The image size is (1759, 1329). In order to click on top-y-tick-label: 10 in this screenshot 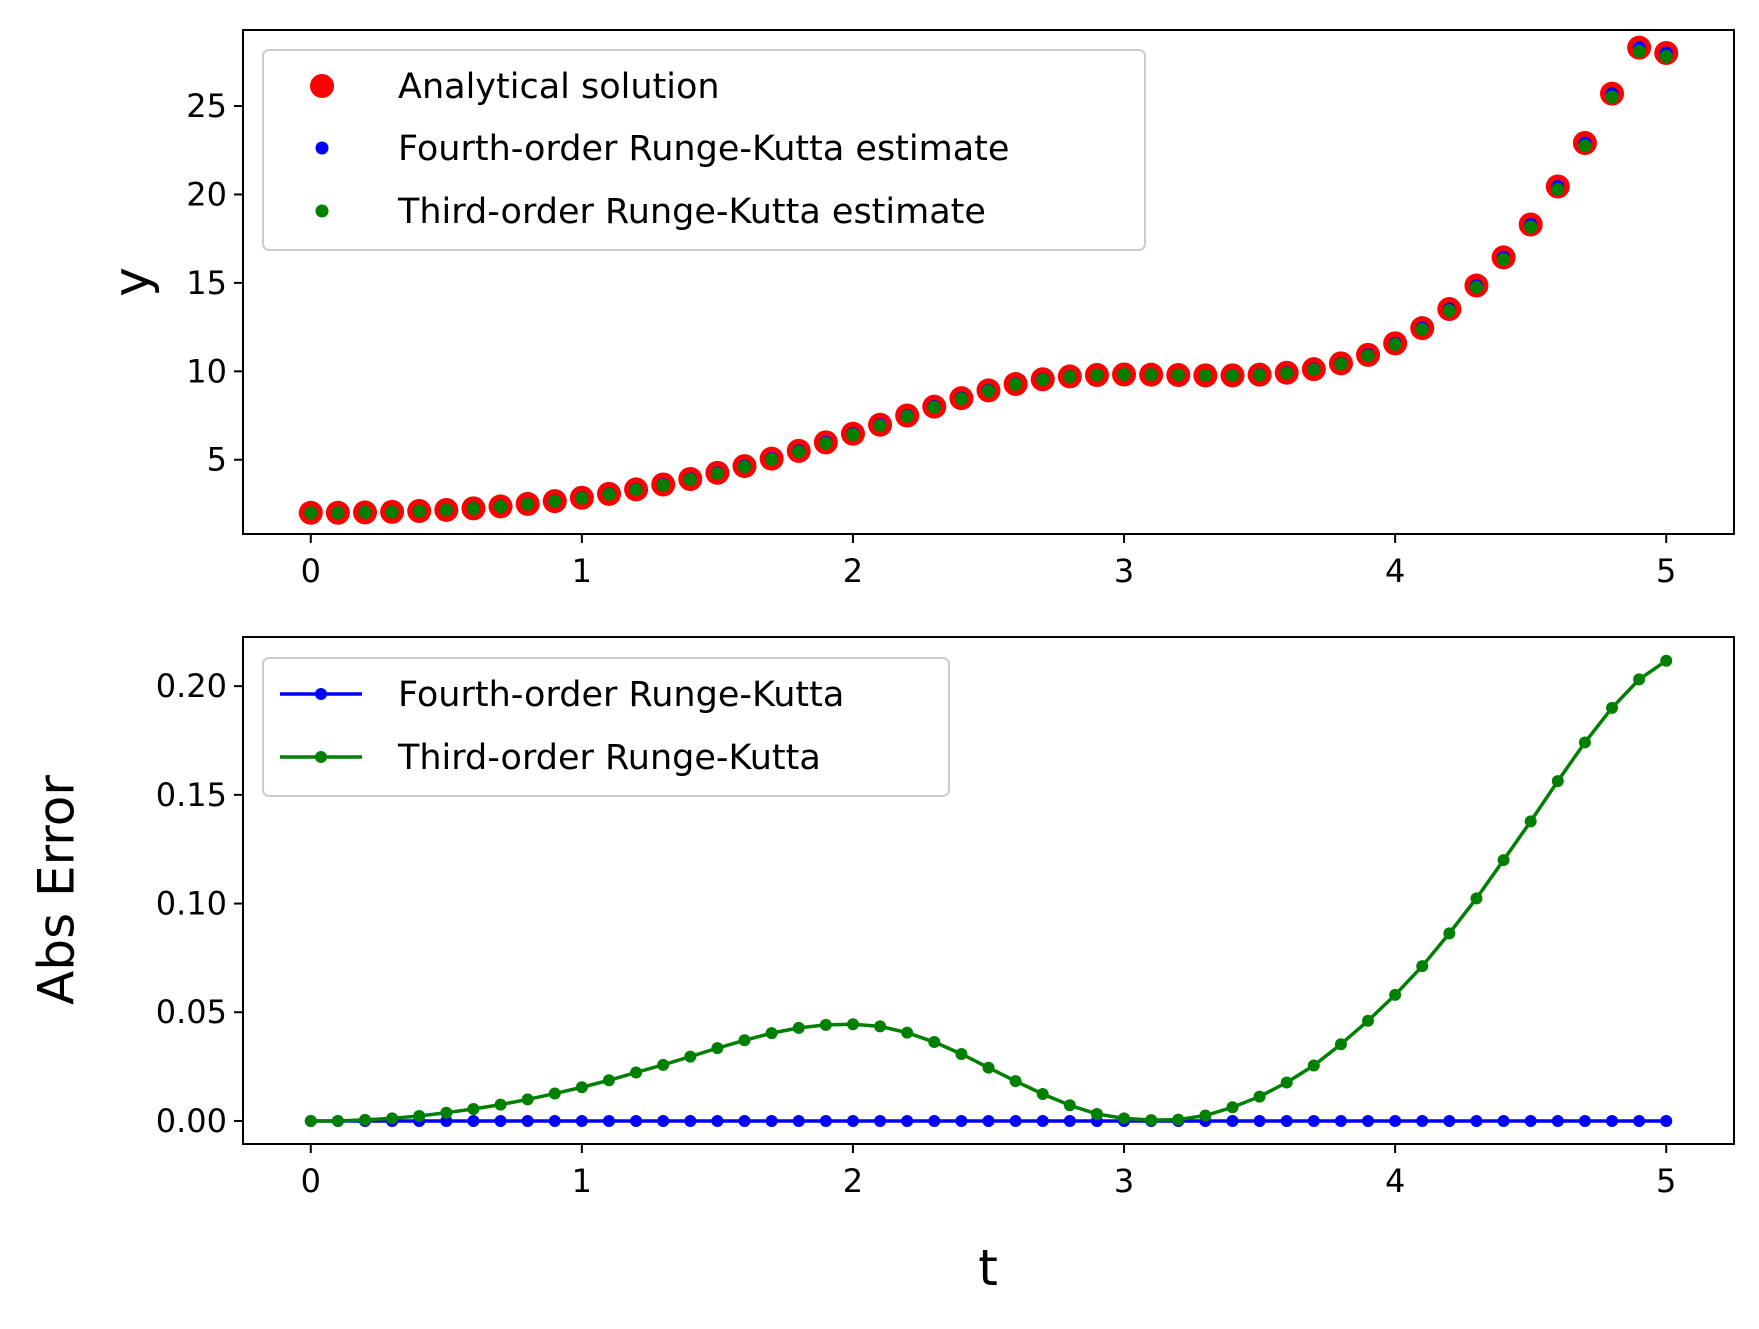, I will do `click(206, 371)`.